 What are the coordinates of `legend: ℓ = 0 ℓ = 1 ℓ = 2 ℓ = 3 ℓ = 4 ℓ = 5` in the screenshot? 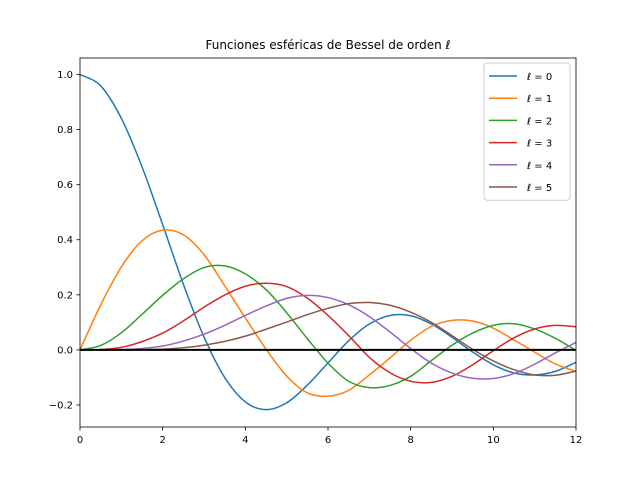 It's located at (527, 131).